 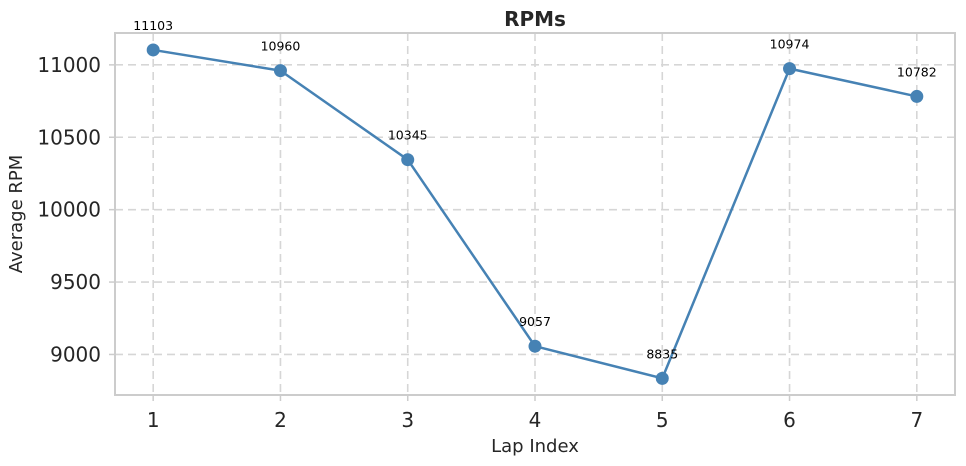 What do you see at coordinates (662, 420) in the screenshot?
I see `x-tick-label: 5` at bounding box center [662, 420].